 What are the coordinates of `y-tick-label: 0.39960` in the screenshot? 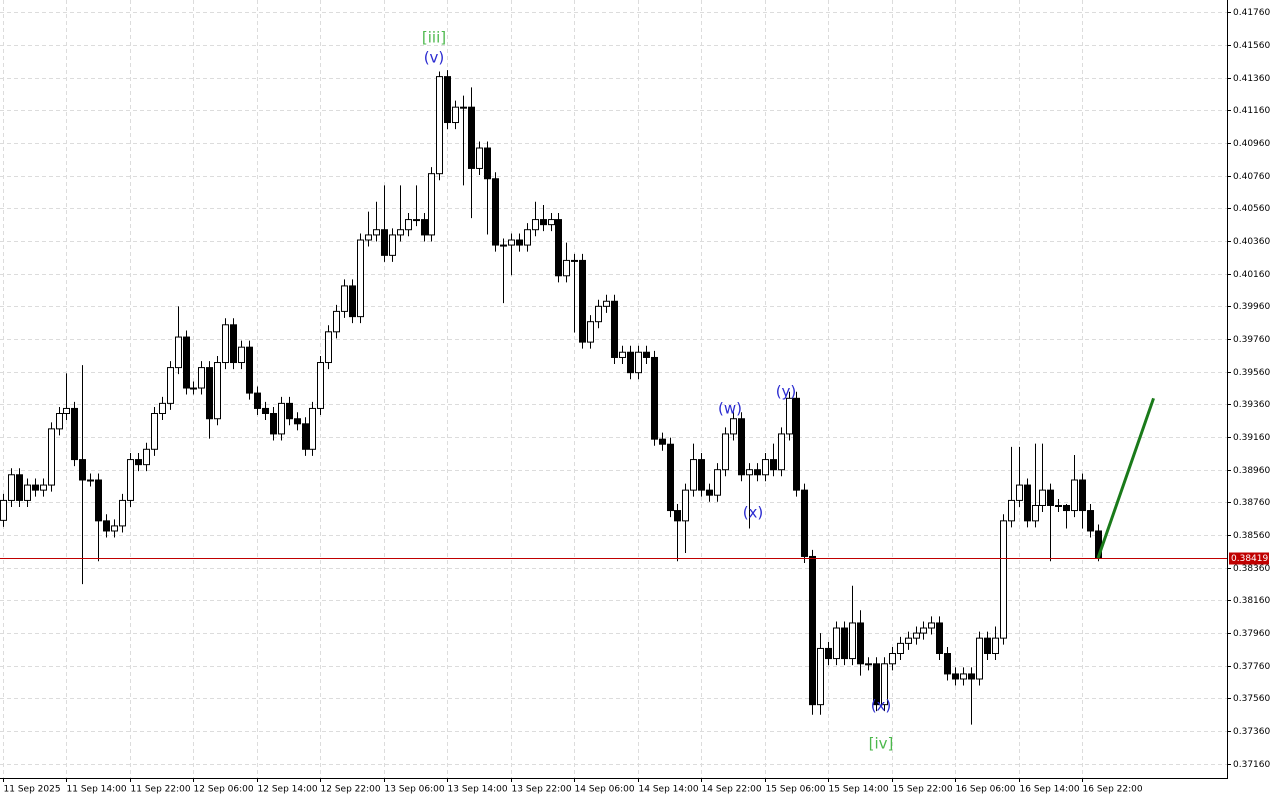 It's located at (1251, 307).